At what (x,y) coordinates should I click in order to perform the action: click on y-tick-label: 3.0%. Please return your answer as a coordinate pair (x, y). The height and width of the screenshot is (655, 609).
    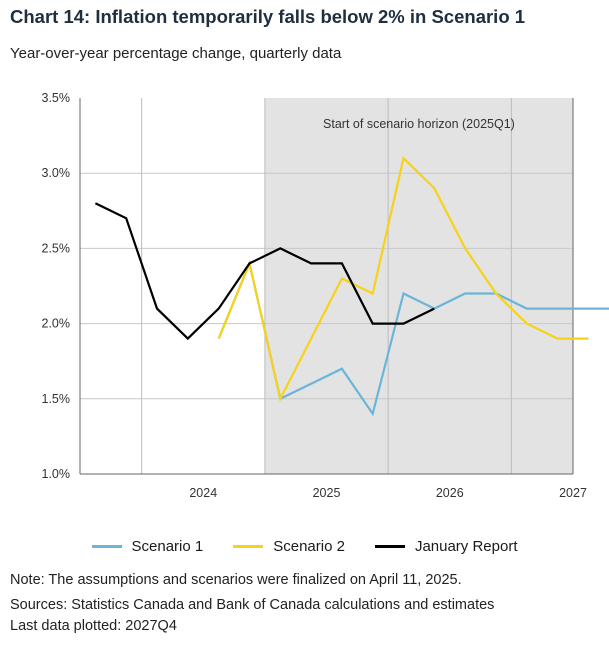
    Looking at the image, I should click on (56, 173).